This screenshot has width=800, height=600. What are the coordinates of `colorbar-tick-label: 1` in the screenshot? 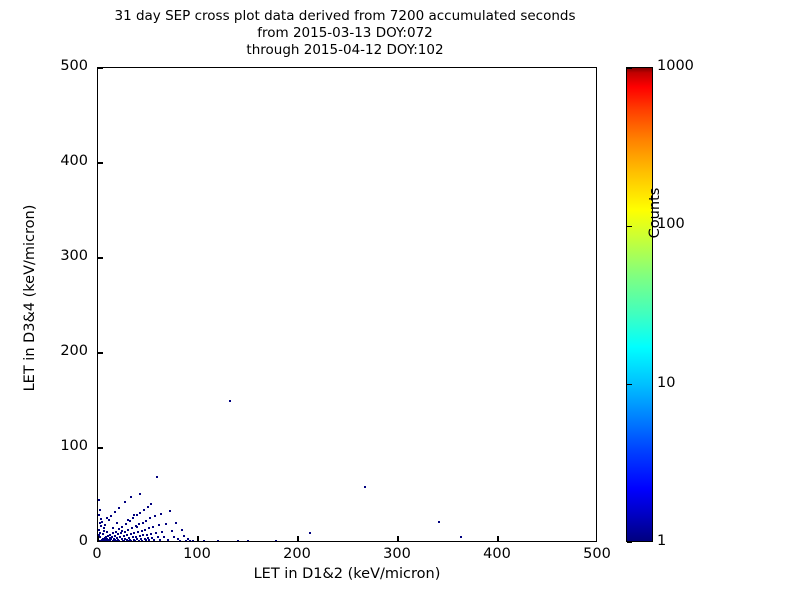 It's located at (662, 541).